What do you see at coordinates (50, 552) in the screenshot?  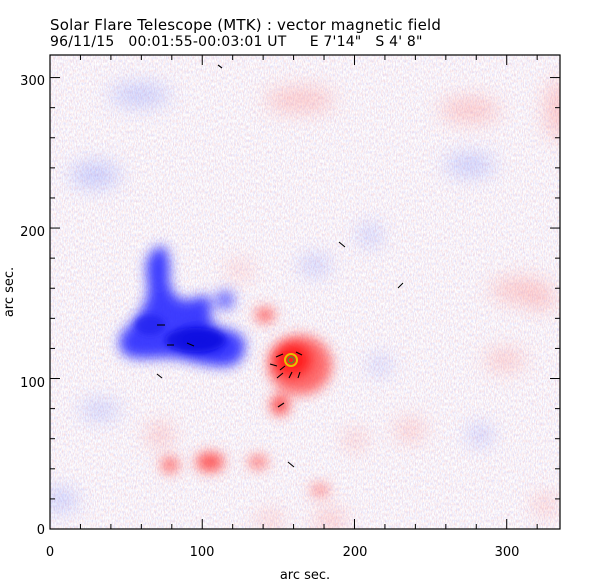 I see `x-tick-0: 0` at bounding box center [50, 552].